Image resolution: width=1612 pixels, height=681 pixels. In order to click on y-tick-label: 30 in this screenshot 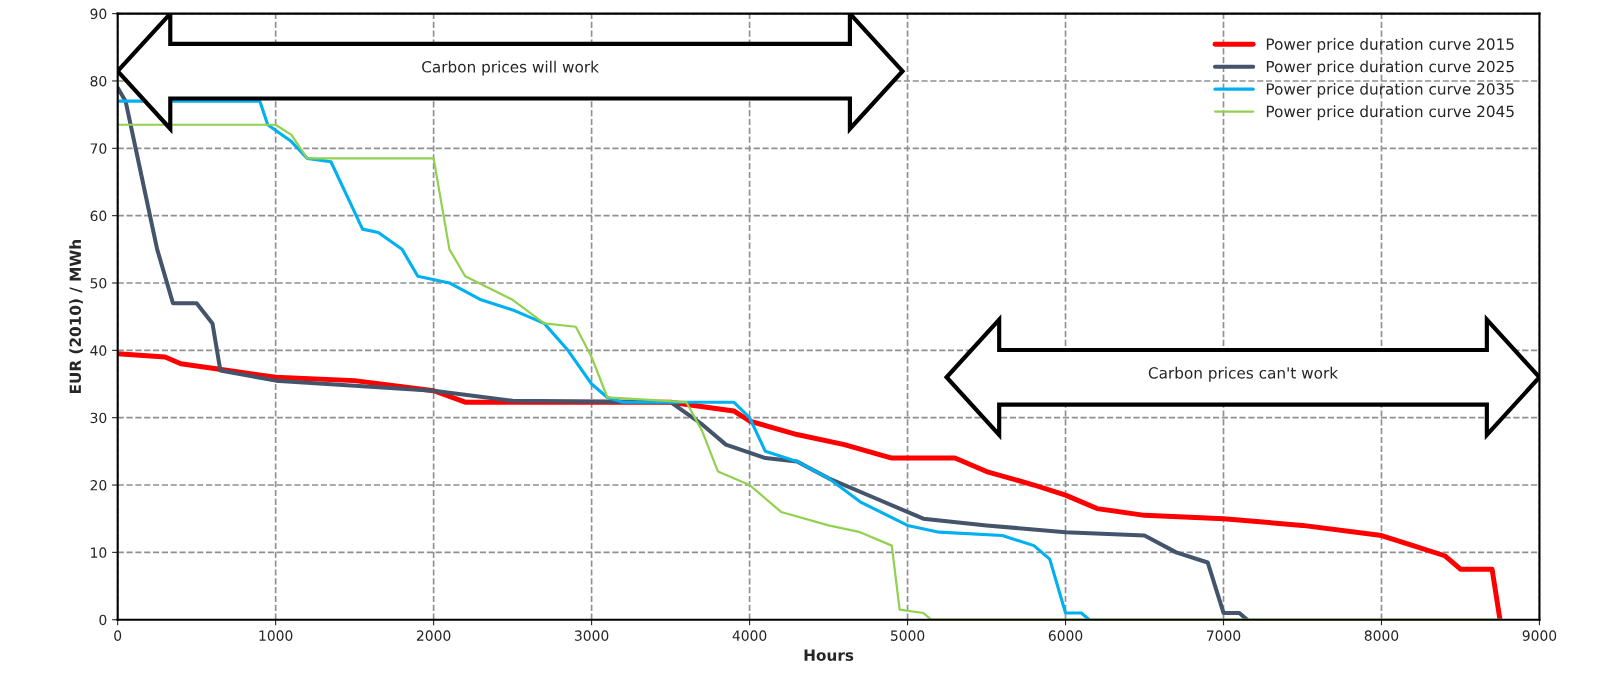, I will do `click(98, 418)`.